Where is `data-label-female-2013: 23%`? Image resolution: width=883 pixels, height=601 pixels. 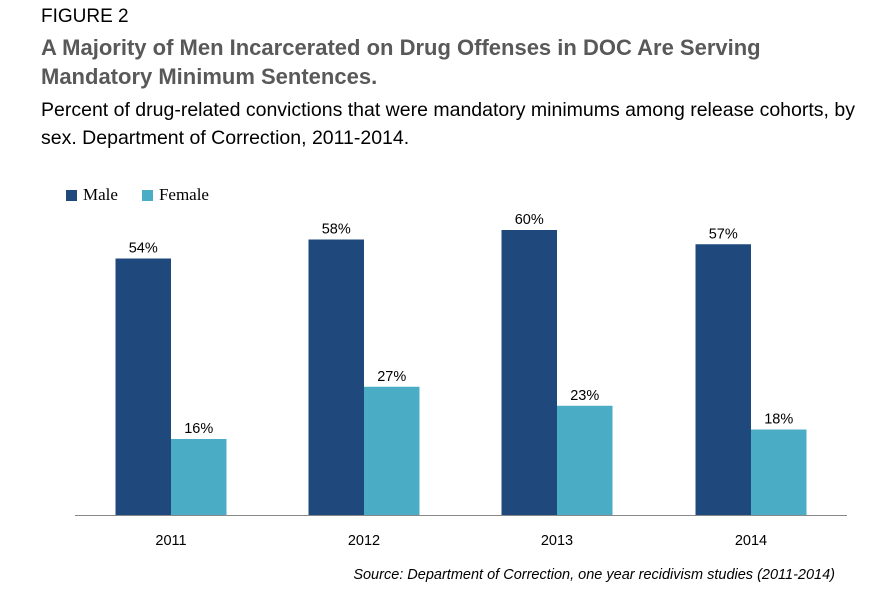 data-label-female-2013: 23% is located at coordinates (584, 396).